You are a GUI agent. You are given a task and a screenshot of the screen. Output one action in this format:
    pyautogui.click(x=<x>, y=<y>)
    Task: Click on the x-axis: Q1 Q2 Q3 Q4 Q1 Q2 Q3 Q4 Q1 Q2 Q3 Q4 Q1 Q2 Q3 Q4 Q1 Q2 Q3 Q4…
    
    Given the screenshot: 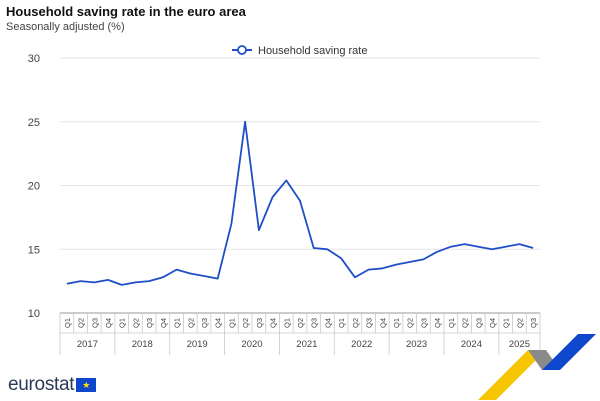 What is the action you would take?
    pyautogui.click(x=300, y=333)
    